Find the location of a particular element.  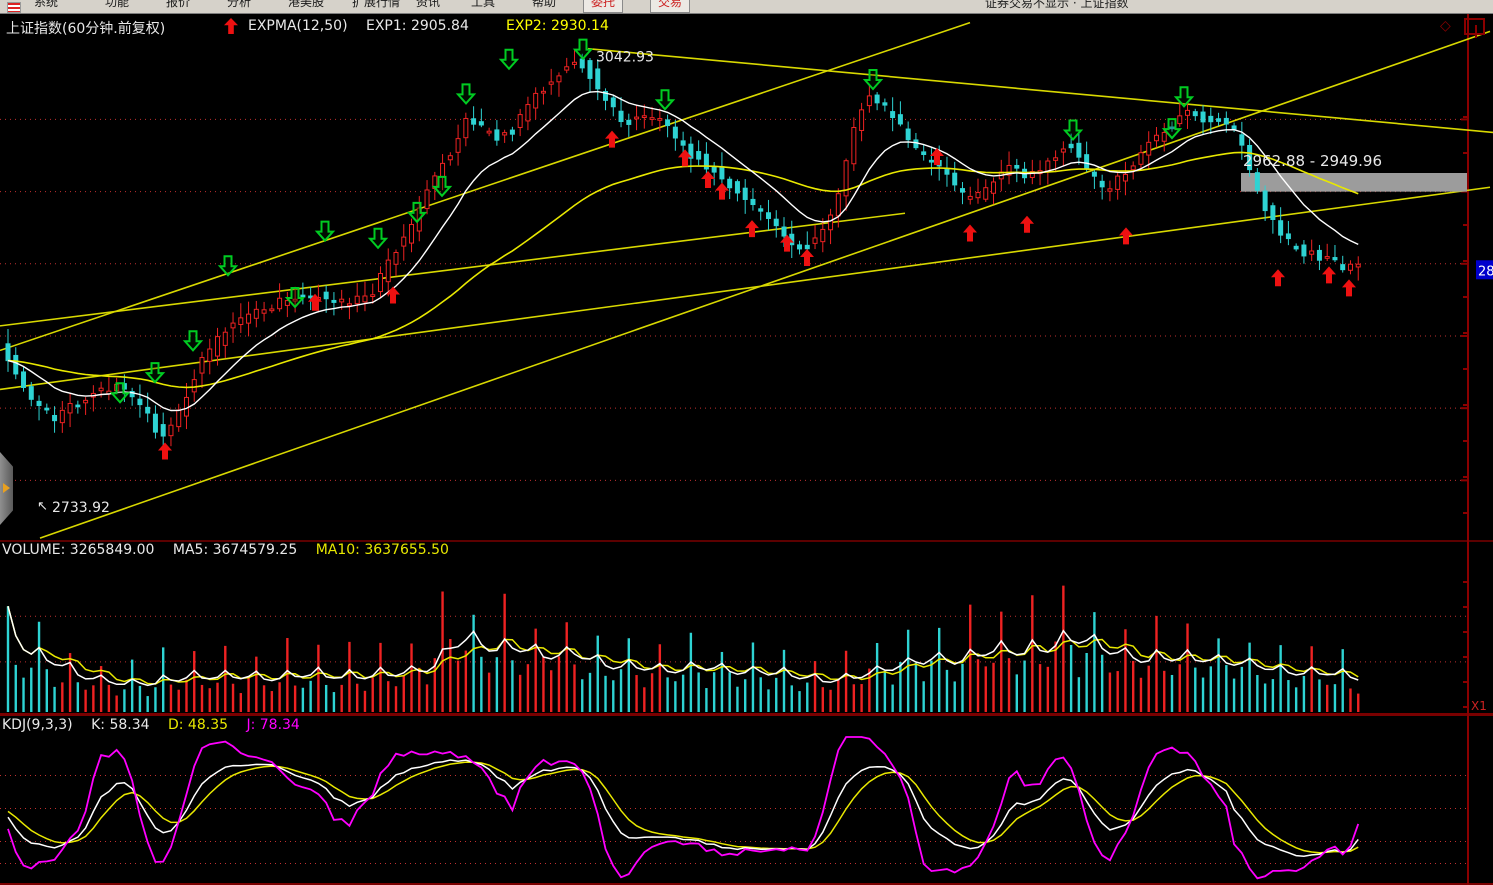

menu-item-4: 分析 is located at coordinates (239, 4).